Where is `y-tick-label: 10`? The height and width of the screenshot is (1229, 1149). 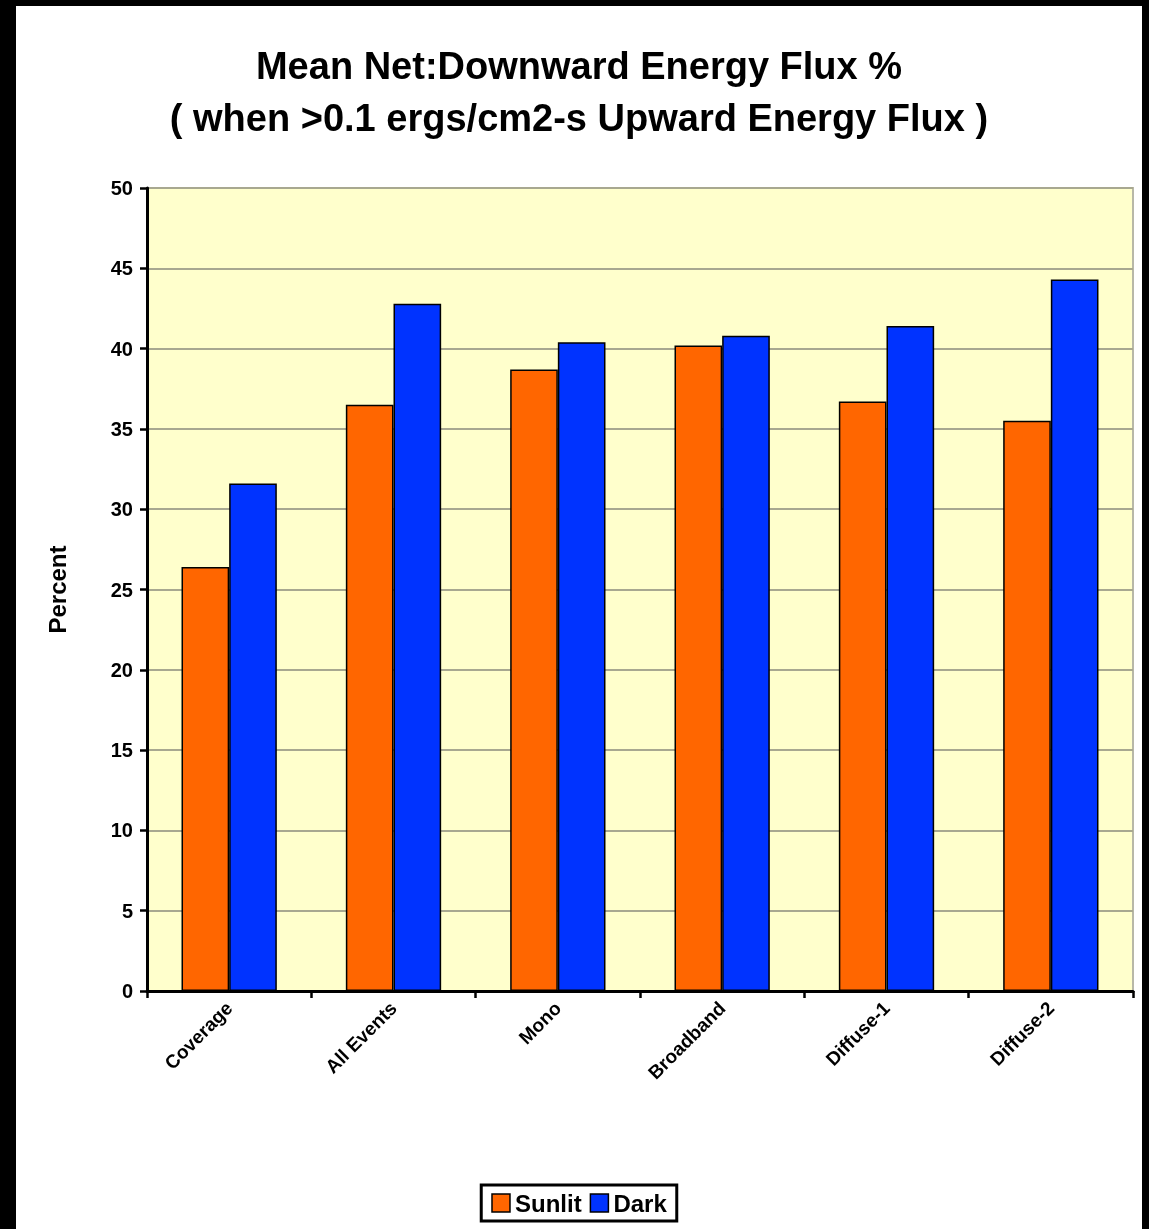
y-tick-label: 10 is located at coordinates (121, 830).